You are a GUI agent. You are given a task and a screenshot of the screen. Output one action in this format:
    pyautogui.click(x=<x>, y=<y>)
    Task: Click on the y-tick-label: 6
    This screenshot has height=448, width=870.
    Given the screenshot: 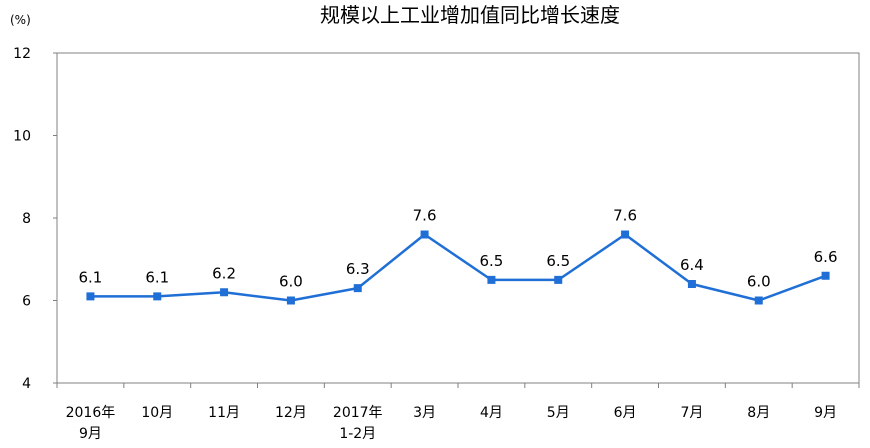 What is the action you would take?
    pyautogui.click(x=26, y=302)
    